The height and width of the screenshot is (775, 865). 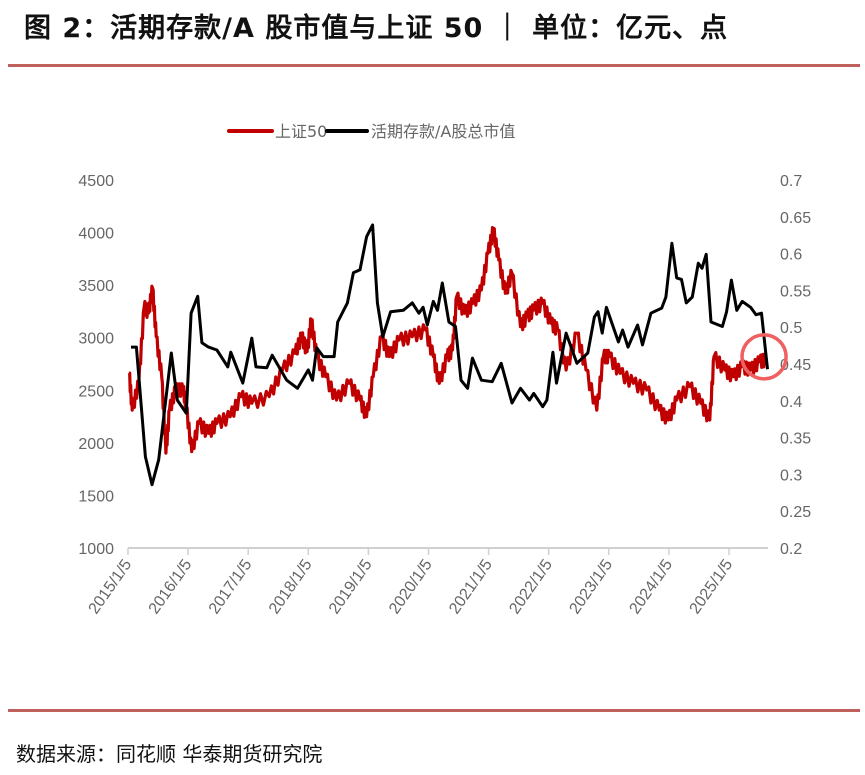 What do you see at coordinates (96, 286) in the screenshot?
I see `y-left-tick-label: 3500` at bounding box center [96, 286].